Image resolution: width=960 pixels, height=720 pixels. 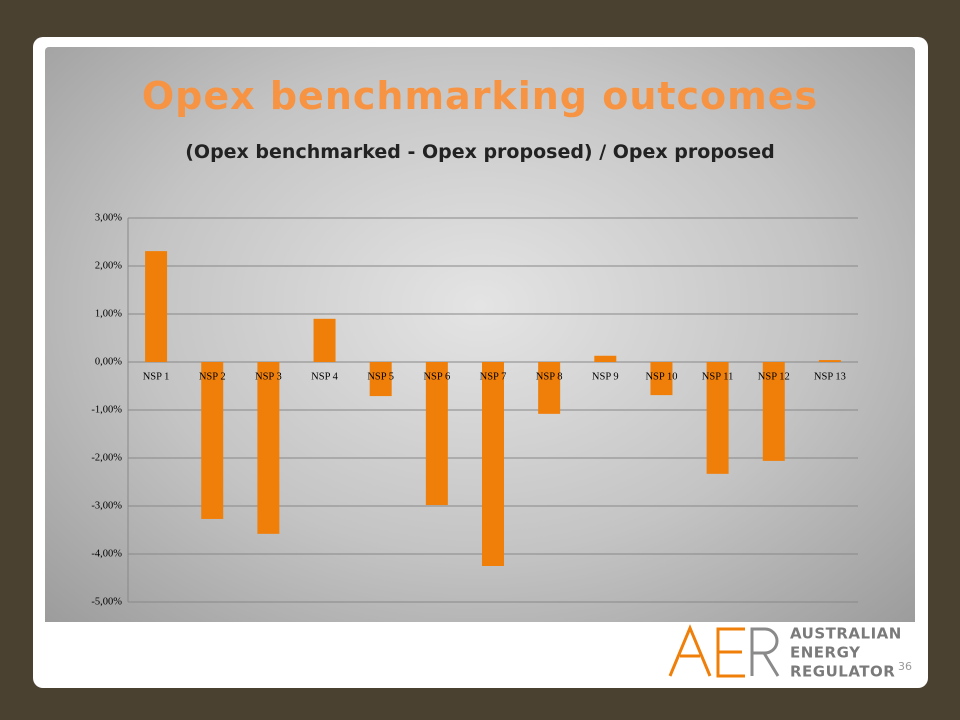 What do you see at coordinates (605, 376) in the screenshot?
I see `x-tick-label: NSP 9` at bounding box center [605, 376].